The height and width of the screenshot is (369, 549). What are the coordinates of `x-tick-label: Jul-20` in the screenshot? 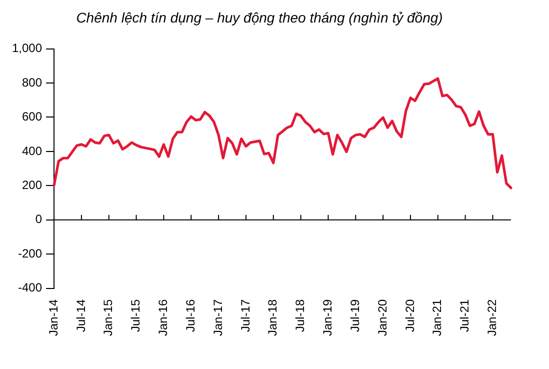 It's located at (409, 315).